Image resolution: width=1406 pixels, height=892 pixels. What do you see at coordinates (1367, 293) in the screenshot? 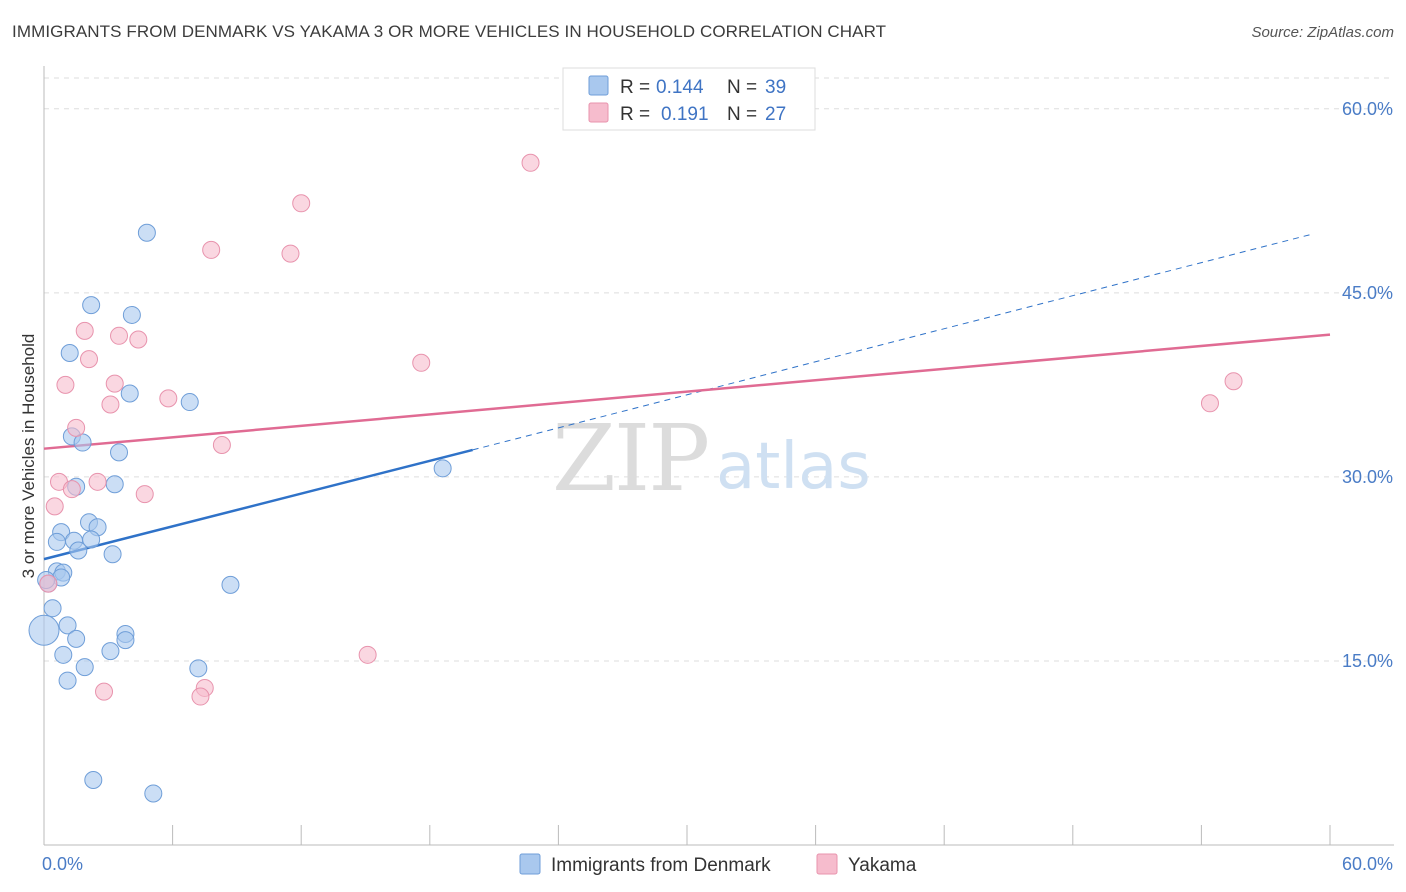
I see `y-tick-label-2: 45.0%` at bounding box center [1367, 293].